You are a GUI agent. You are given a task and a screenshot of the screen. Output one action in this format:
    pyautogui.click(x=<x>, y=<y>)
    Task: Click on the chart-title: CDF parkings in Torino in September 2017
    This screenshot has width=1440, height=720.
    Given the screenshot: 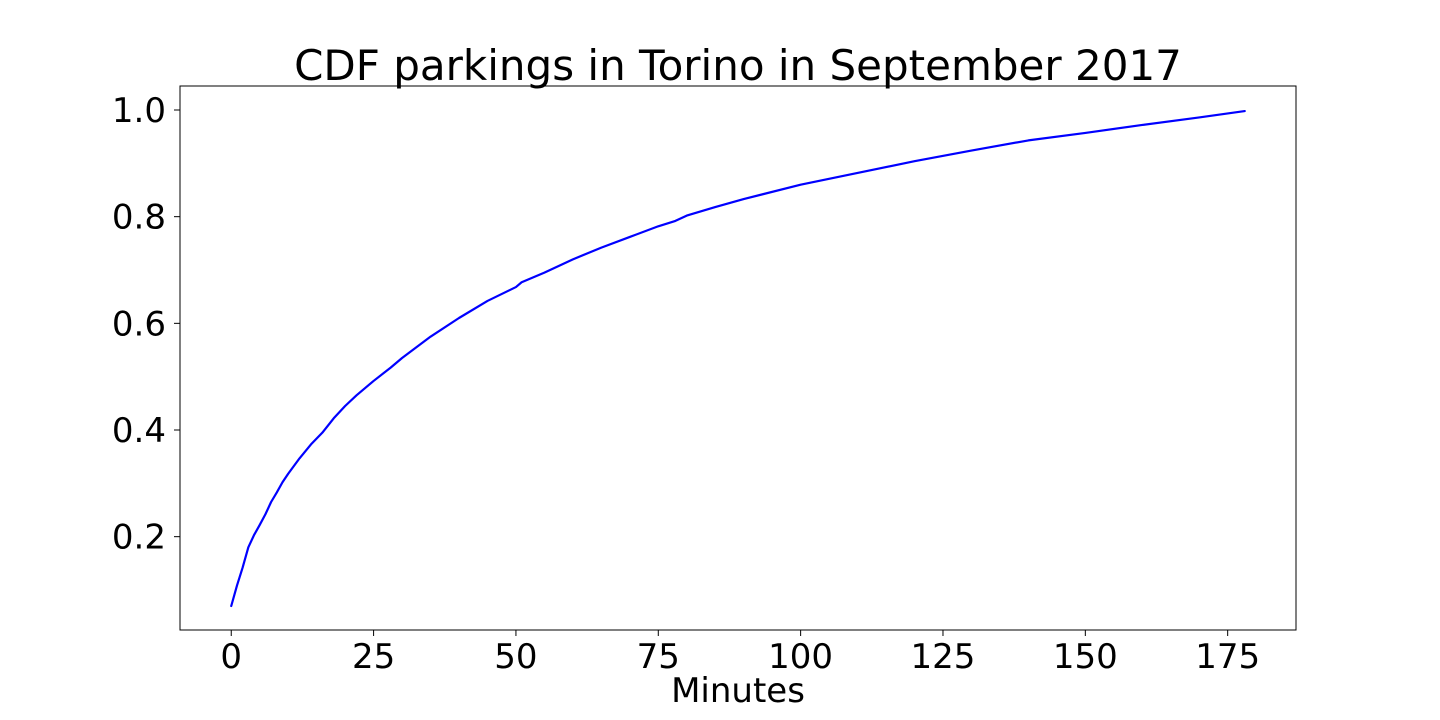 What is the action you would take?
    pyautogui.click(x=738, y=65)
    